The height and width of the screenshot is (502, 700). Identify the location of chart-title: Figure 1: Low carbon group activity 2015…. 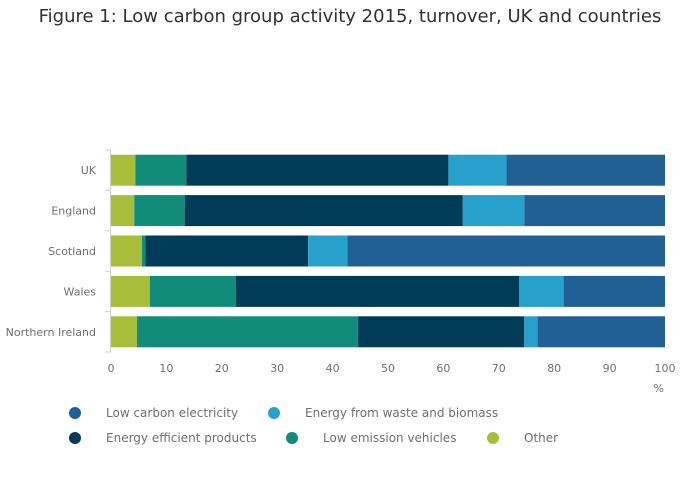
(350, 16).